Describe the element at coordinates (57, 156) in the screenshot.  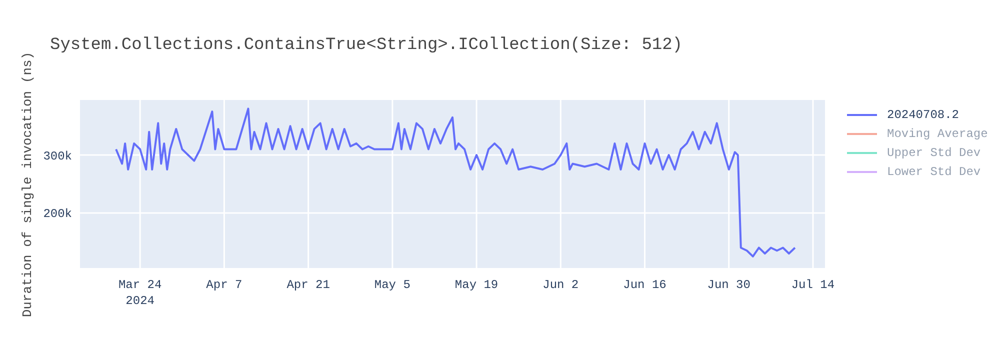
I see `y-tick-label: 300k` at that location.